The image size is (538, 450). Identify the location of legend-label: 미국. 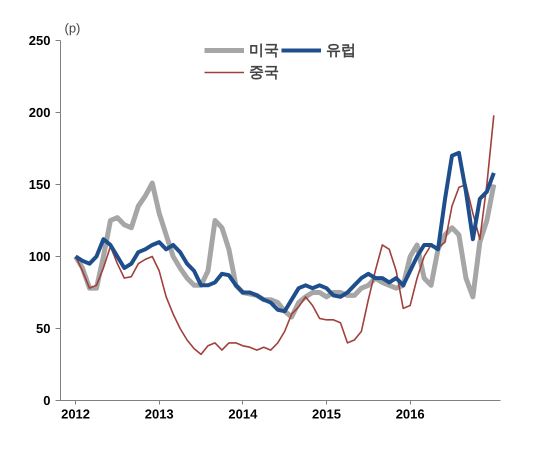
(264, 50).